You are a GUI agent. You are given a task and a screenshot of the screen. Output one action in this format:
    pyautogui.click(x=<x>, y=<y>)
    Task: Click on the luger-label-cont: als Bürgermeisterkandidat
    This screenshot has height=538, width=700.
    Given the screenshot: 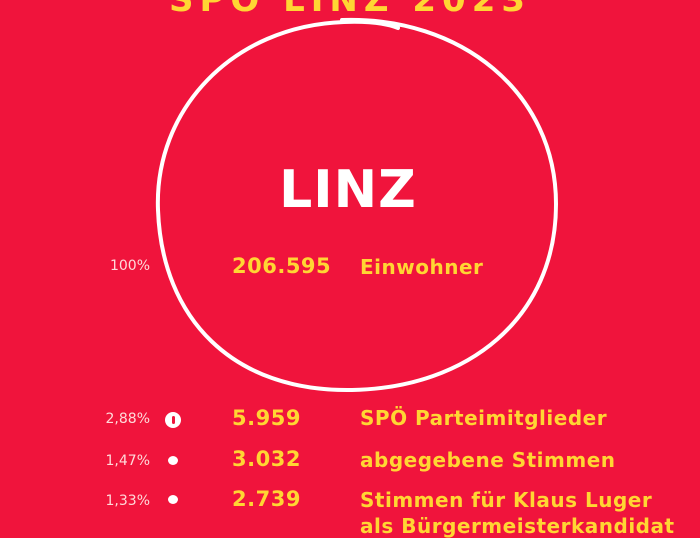 What is the action you would take?
    pyautogui.click(x=517, y=526)
    